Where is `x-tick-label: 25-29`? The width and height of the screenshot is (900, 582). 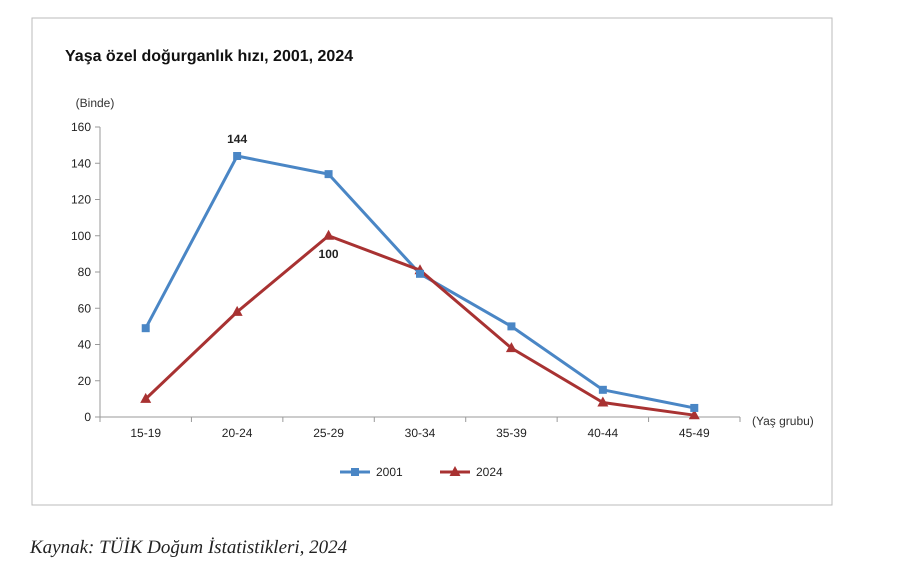 x-tick-label: 25-29 is located at coordinates (328, 433).